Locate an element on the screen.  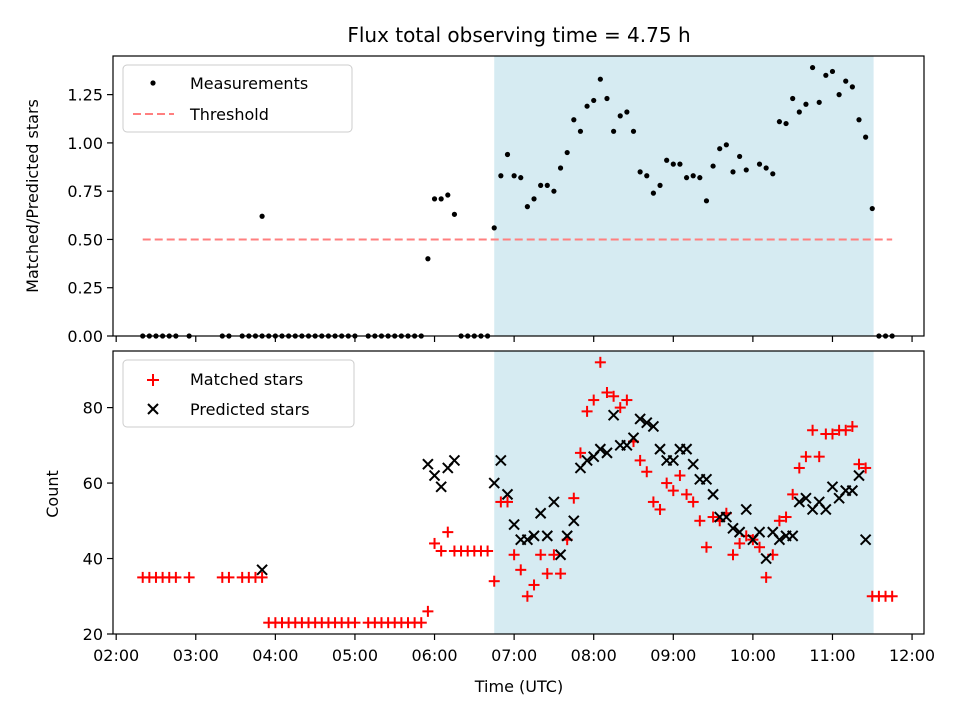
bottom-y-tick-label: 20 is located at coordinates (93, 634).